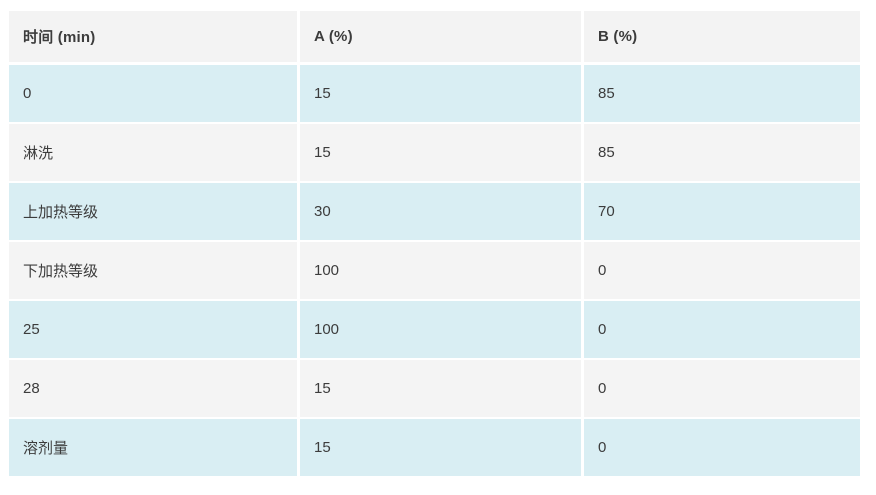  I want to click on column-header-time: 时间 (min), so click(154, 38).